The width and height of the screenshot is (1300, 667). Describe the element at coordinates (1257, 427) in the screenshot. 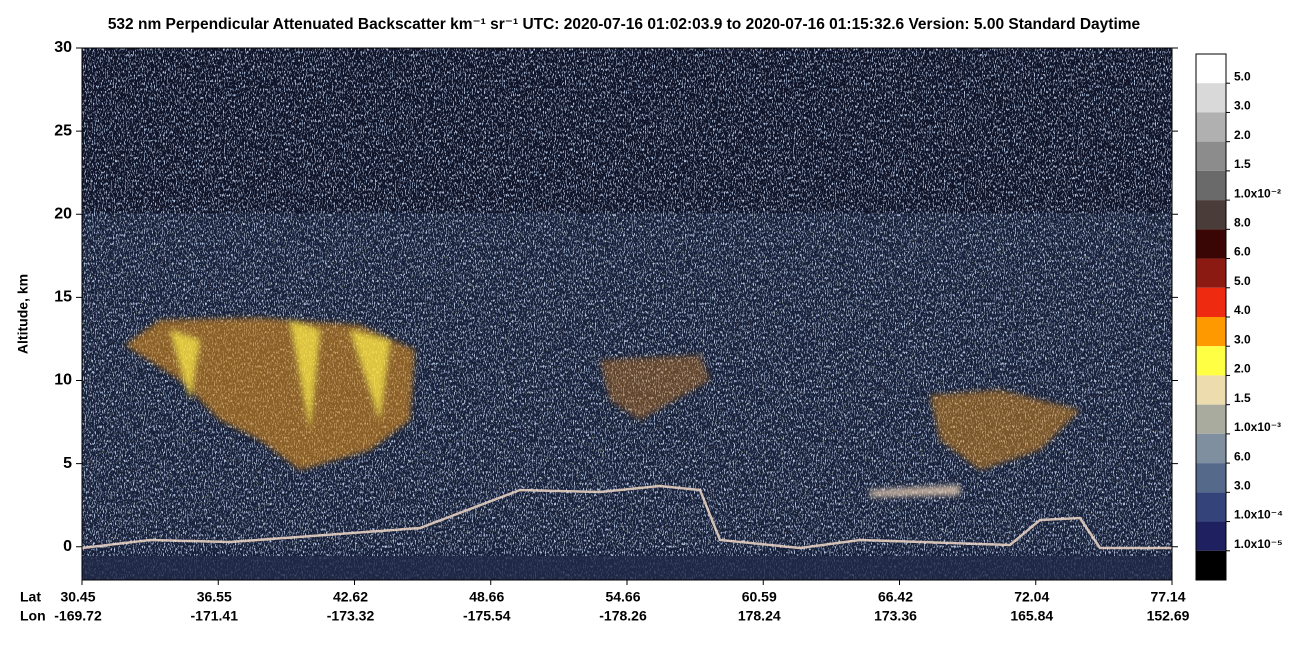

I see `colorbar-label: 1.0x10⁻³` at that location.